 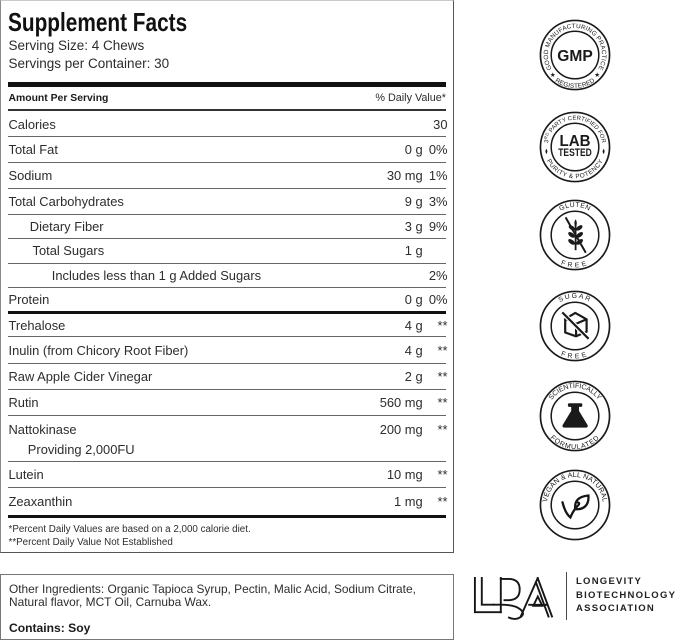 I want to click on svg-text: SUGAR, so click(x=575, y=298).